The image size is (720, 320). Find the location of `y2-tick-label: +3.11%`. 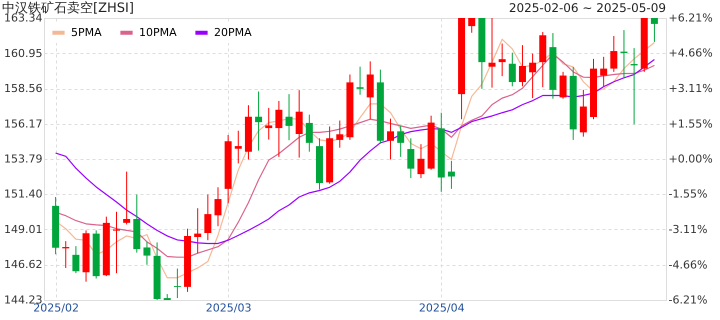

y2-tick-label: +3.11% is located at coordinates (690, 88).